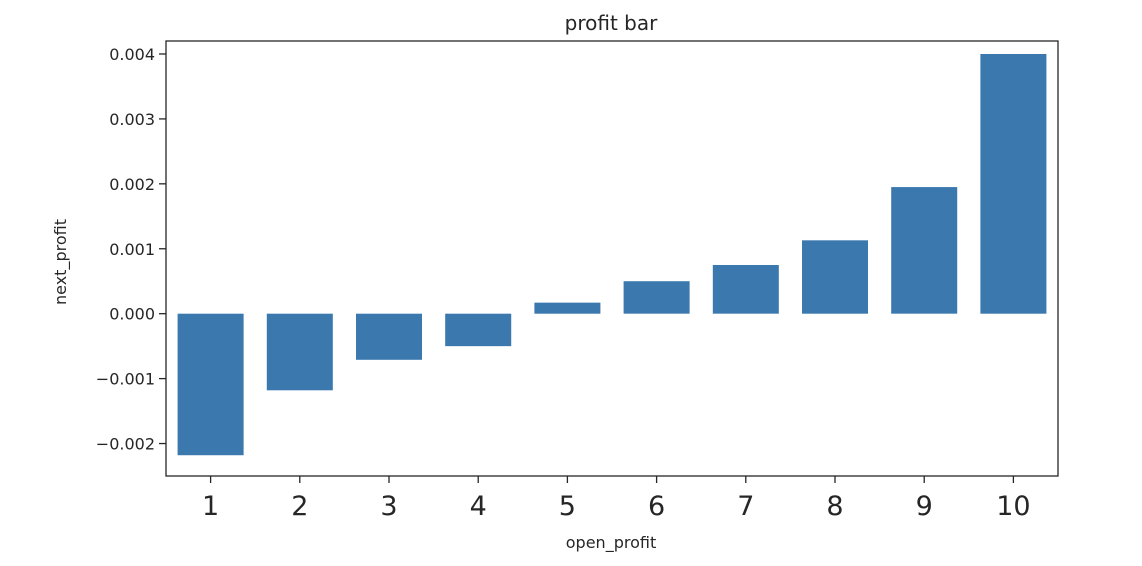 The height and width of the screenshot is (566, 1142). What do you see at coordinates (388, 506) in the screenshot?
I see `x-tick-label: 3` at bounding box center [388, 506].